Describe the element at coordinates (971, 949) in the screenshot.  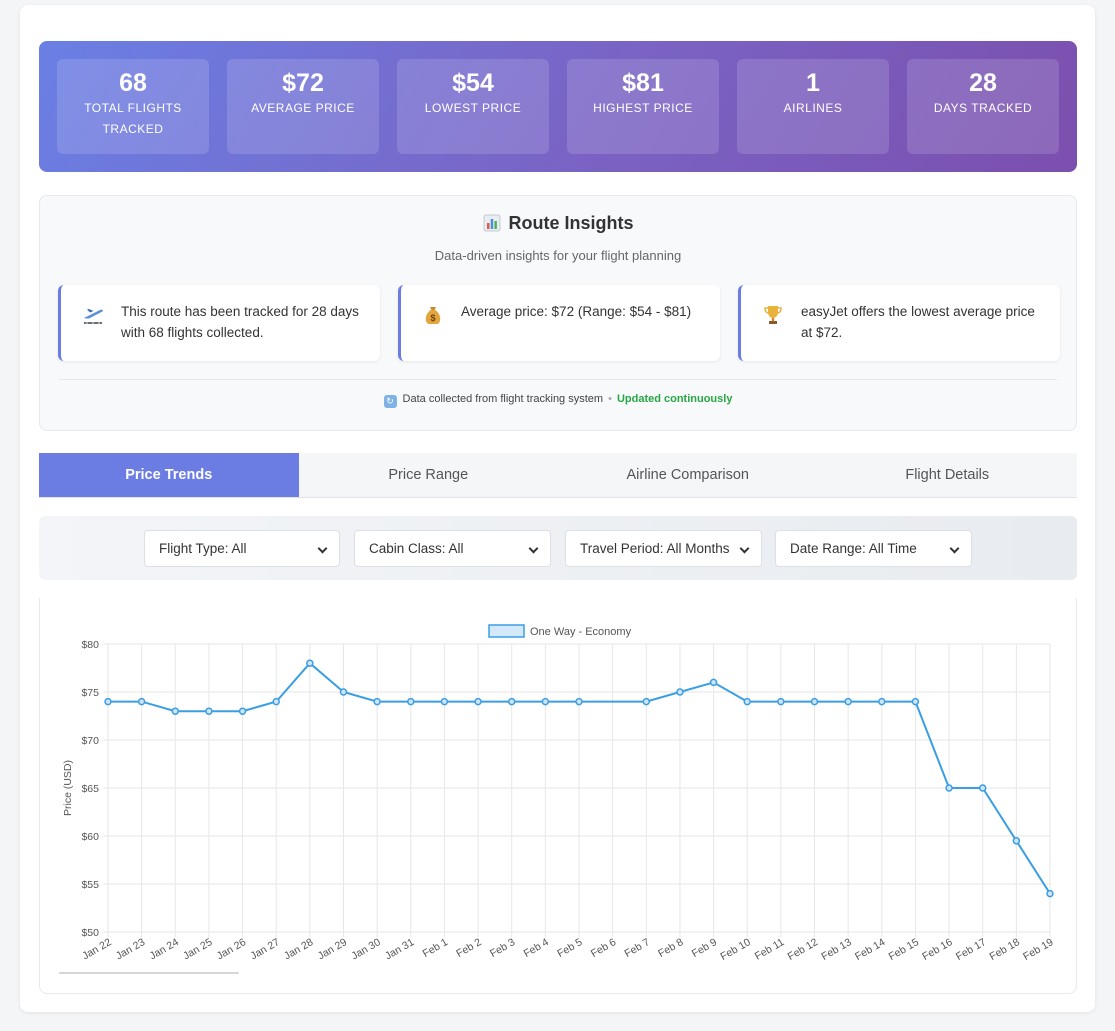
I see `x-tick-label: Feb 17` at that location.